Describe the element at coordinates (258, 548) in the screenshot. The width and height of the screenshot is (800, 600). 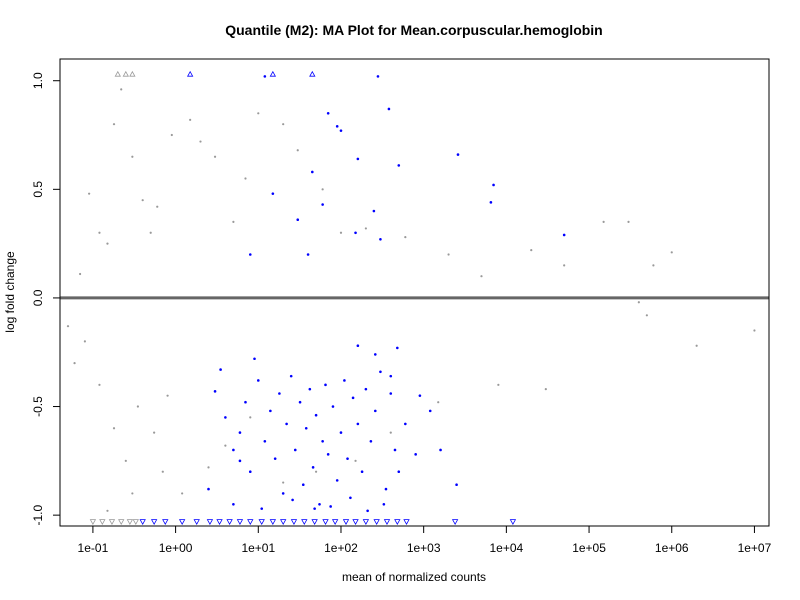
I see `x-tick-label-2: 1e+01` at that location.